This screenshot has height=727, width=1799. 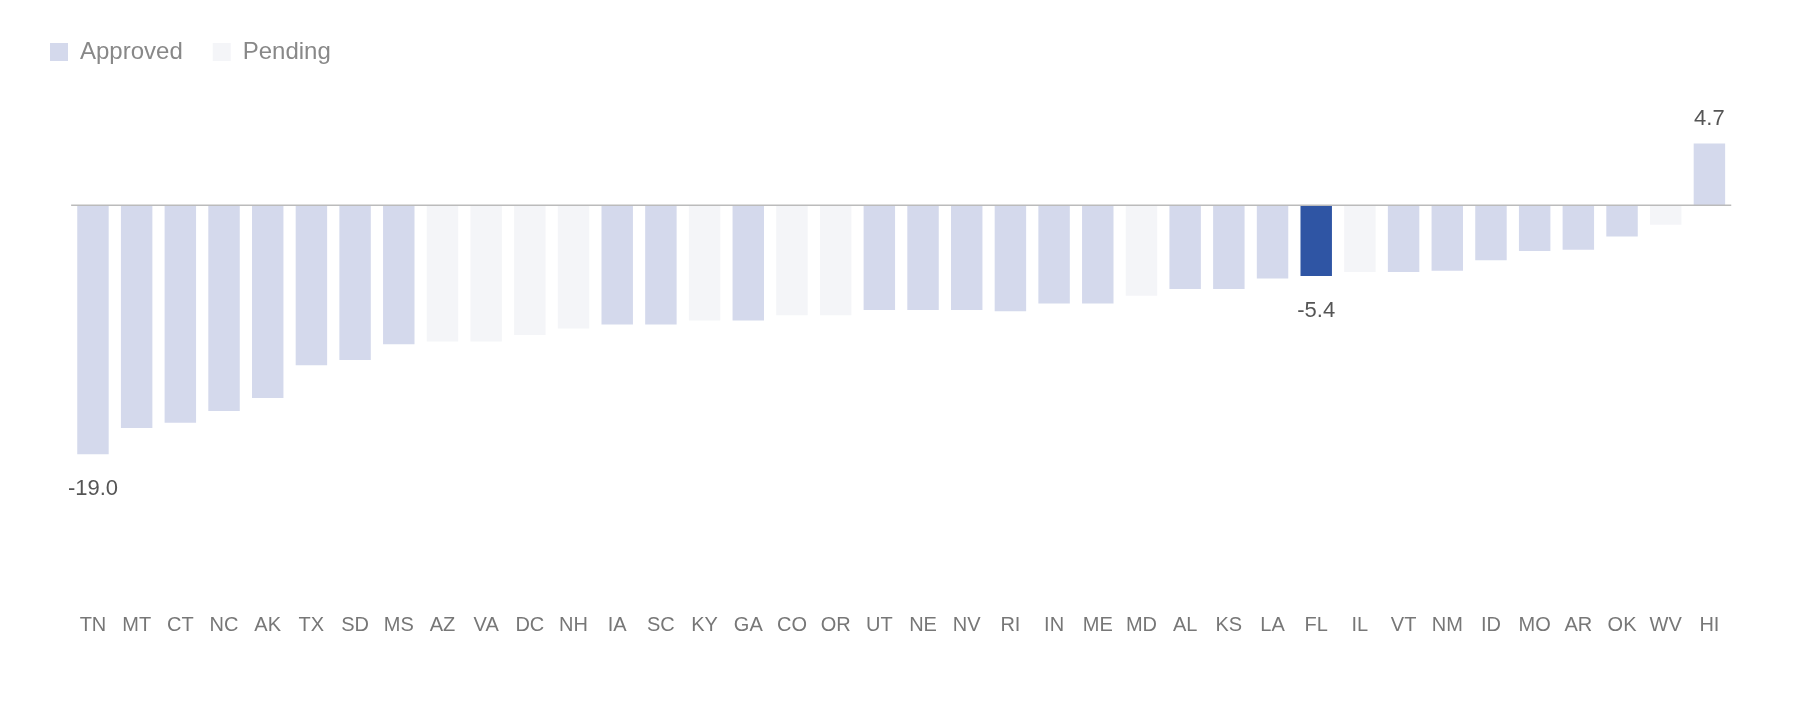 I want to click on x-tick-label: HI, so click(x=1709, y=623).